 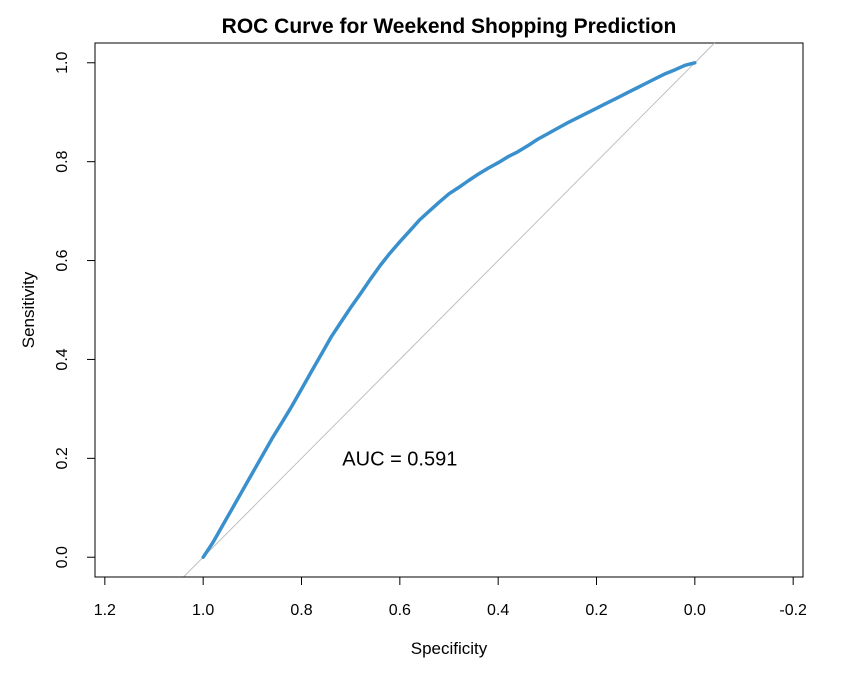 What do you see at coordinates (62, 63) in the screenshot?
I see `y-tick-label: 1.0` at bounding box center [62, 63].